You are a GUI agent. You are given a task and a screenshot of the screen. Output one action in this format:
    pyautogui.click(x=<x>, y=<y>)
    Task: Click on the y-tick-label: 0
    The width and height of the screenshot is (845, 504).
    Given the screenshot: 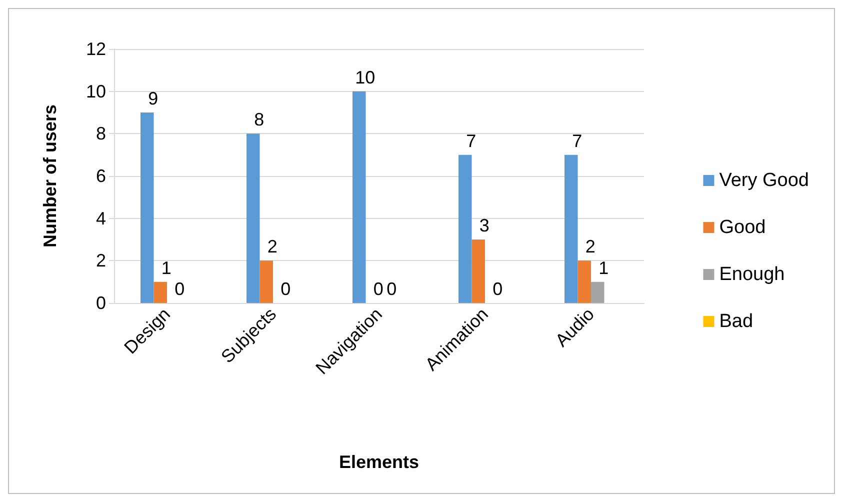 What is the action you would take?
    pyautogui.click(x=101, y=303)
    